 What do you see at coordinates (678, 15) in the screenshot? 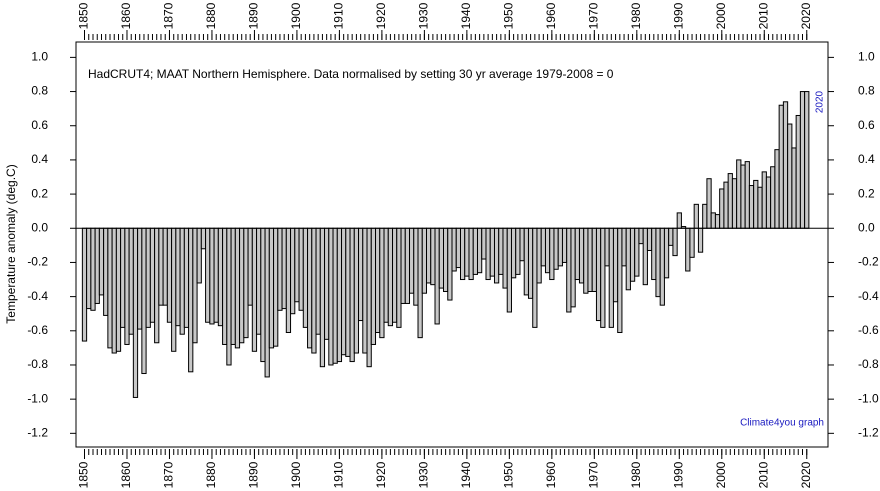
I see `x-tick-label-top: 1990` at bounding box center [678, 15].